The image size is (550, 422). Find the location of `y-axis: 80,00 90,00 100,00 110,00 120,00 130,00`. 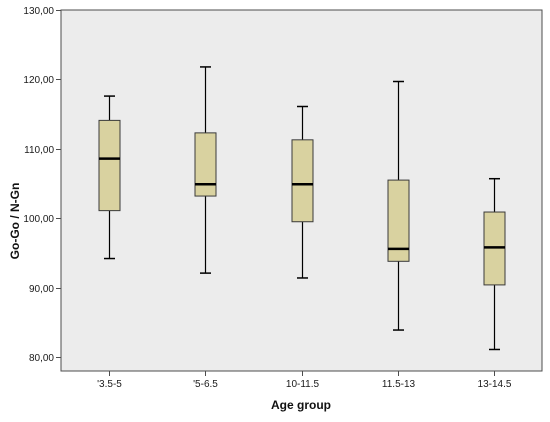

y-axis: 80,00 90,00 100,00 110,00 120,00 130,00 is located at coordinates (42, 185).